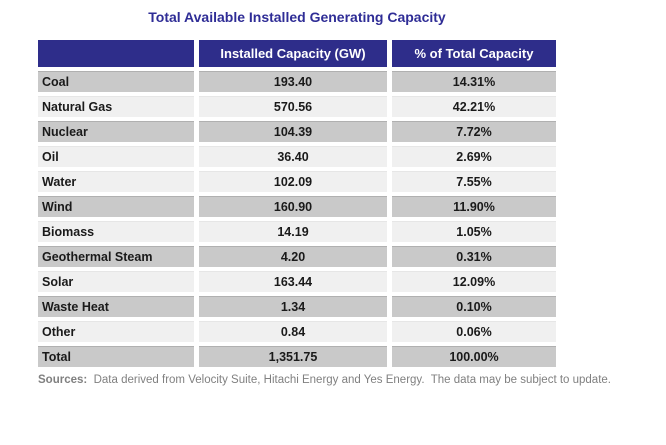  What do you see at coordinates (474, 231) in the screenshot?
I see `cell-percent: 1.05%` at bounding box center [474, 231].